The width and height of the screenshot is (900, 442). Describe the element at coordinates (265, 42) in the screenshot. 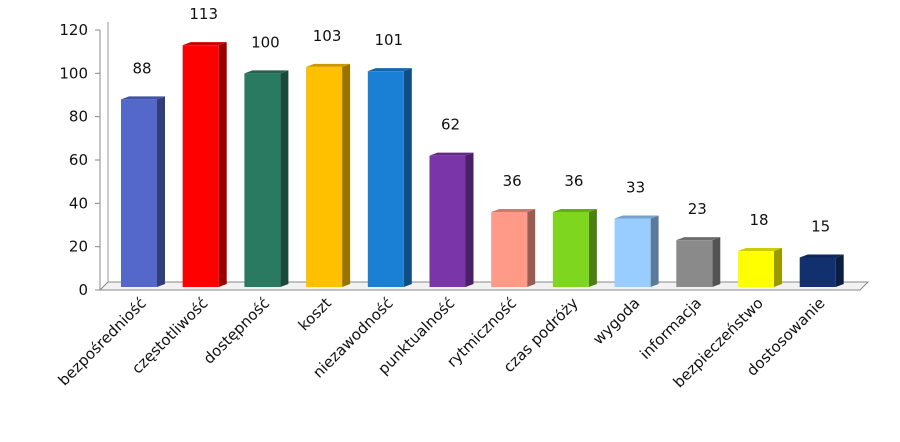

I see `data-label: 100` at that location.